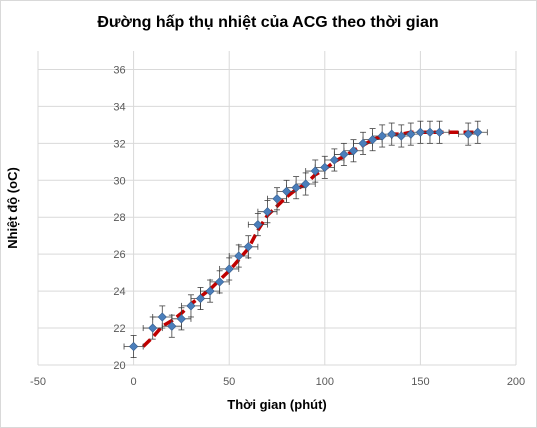 The image size is (537, 428). Describe the element at coordinates (134, 382) in the screenshot. I see `x-tick-label: 0` at that location.